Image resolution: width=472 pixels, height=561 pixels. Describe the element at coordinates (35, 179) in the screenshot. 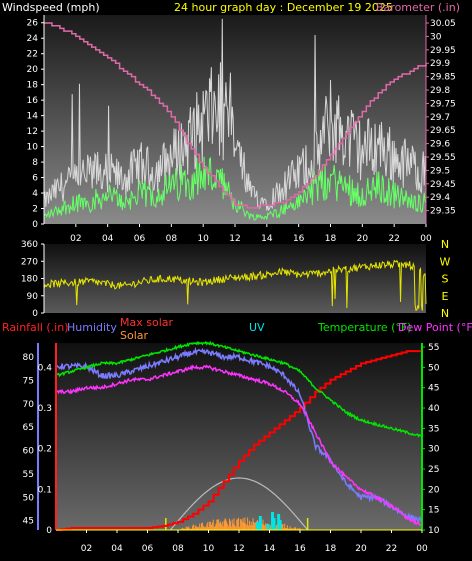

I see `wind-y-tick-label: 6` at that location.